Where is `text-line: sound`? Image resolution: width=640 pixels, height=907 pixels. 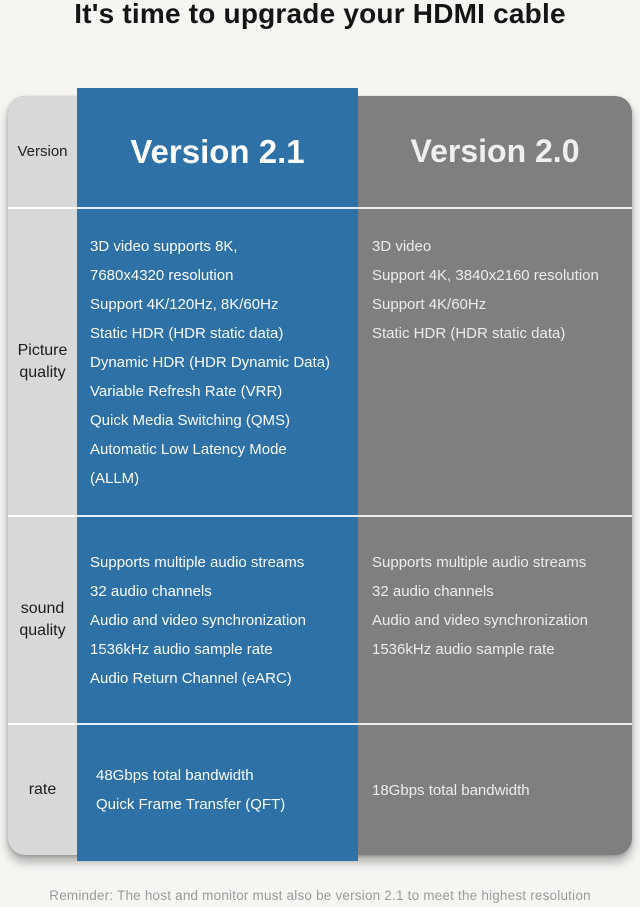 text-line: sound is located at coordinates (42, 608).